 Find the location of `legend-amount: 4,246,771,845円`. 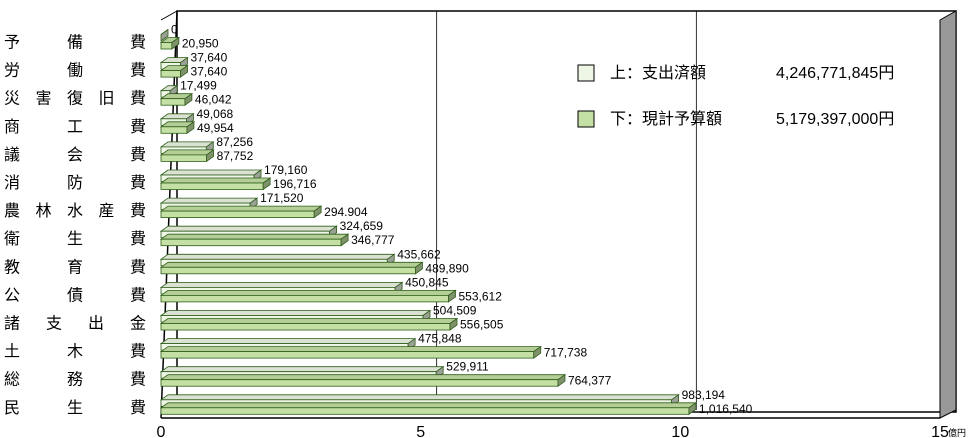

legend-amount: 4,246,771,845円 is located at coordinates (835, 73).